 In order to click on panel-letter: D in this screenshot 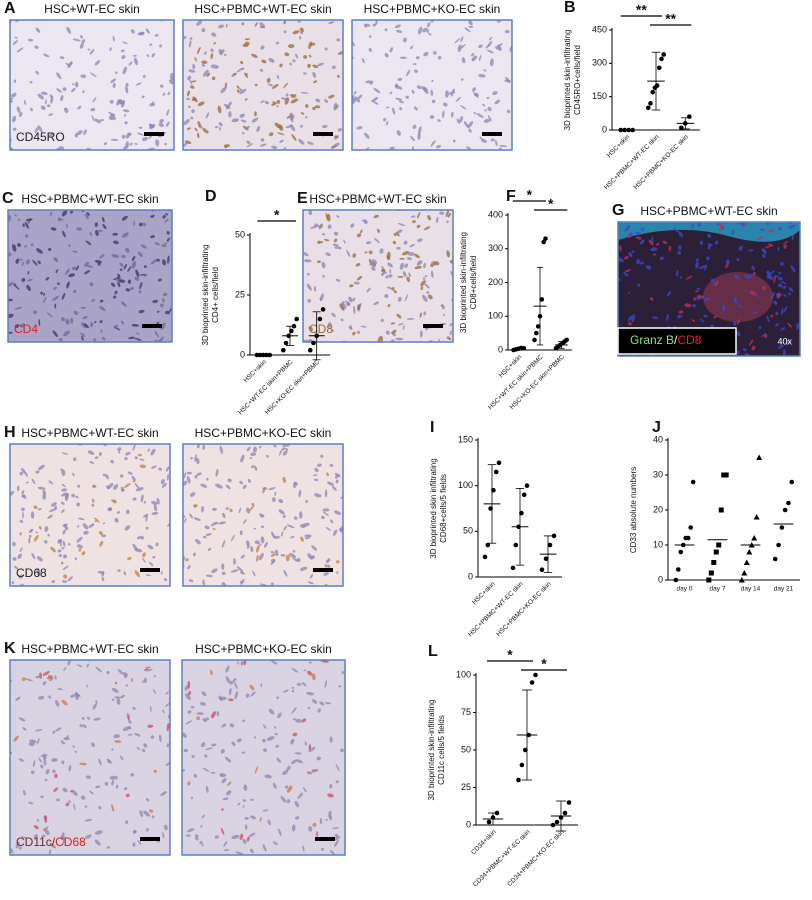, I will do `click(211, 196)`.